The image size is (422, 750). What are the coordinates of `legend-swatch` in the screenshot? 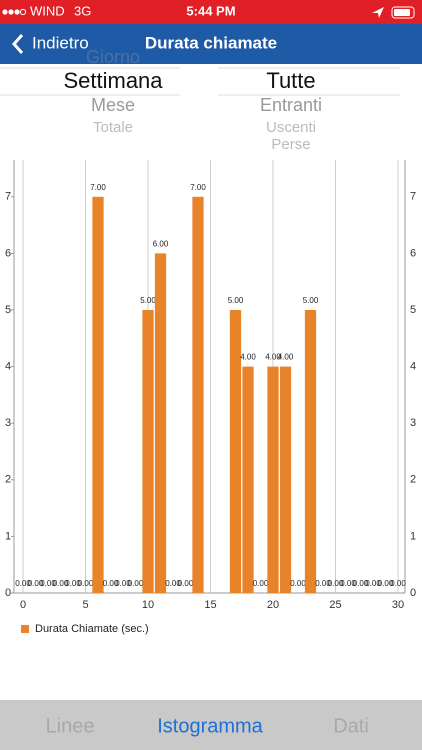 It's located at (25, 629).